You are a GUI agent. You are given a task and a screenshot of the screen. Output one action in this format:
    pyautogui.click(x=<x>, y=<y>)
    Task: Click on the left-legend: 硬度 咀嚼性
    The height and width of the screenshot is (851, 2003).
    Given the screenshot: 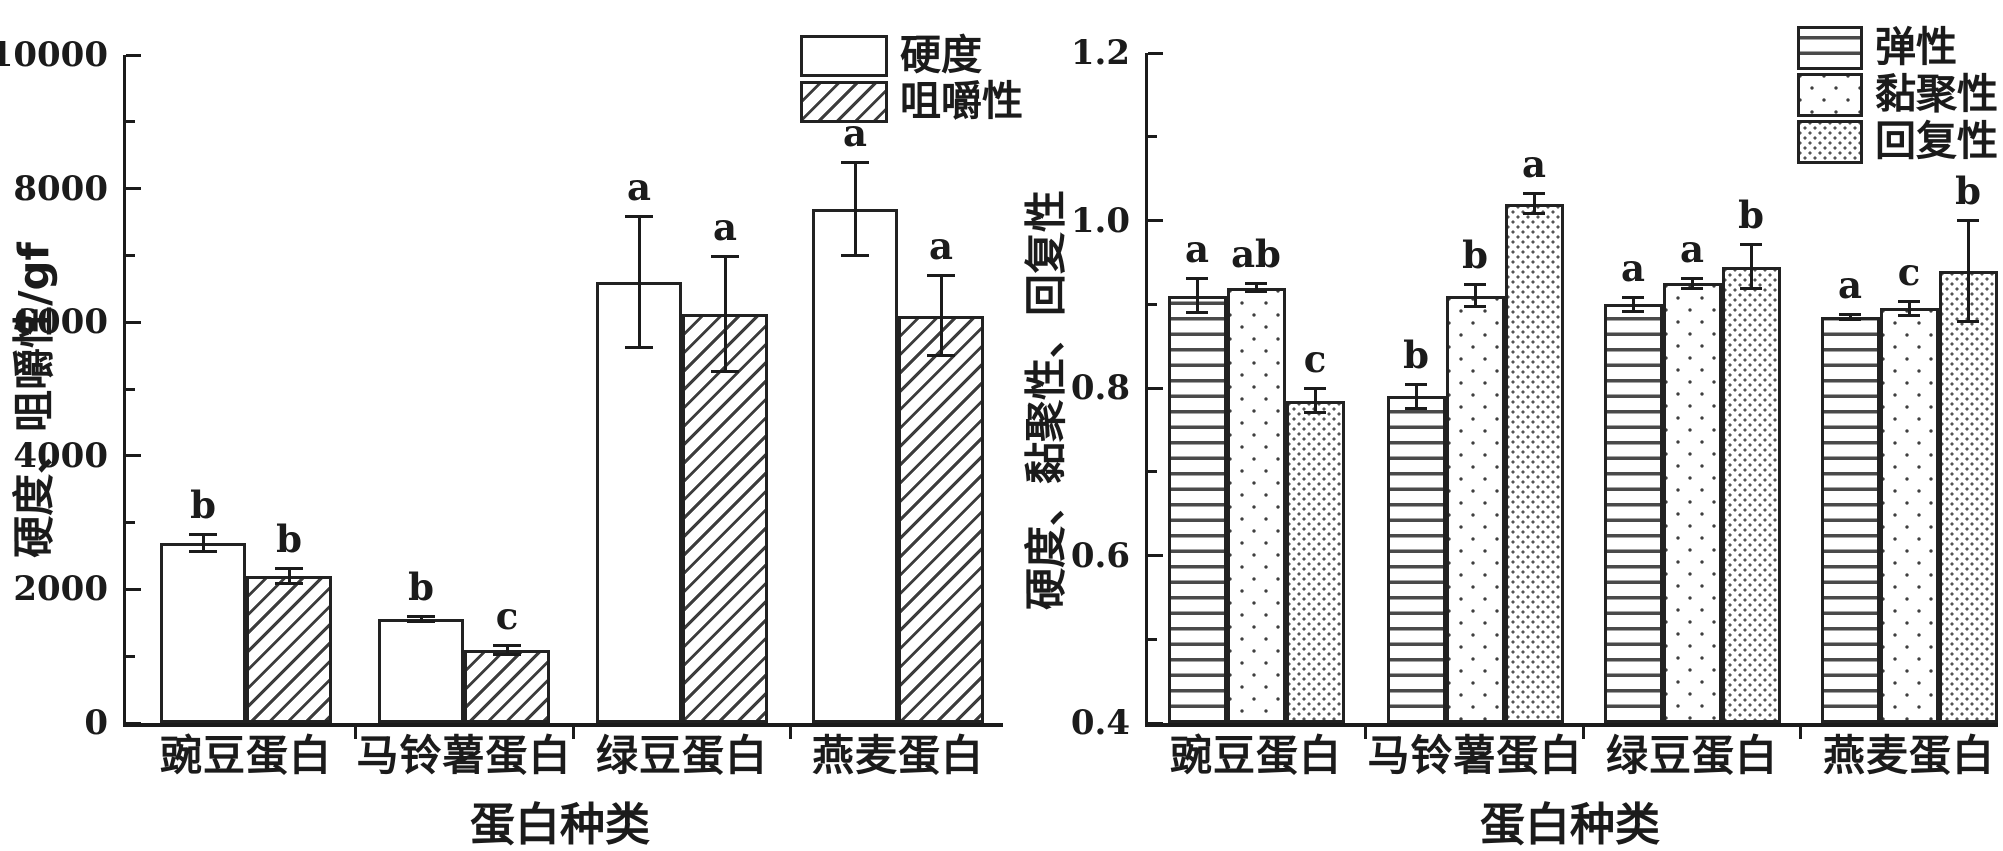 What is the action you would take?
    pyautogui.click(x=911, y=78)
    